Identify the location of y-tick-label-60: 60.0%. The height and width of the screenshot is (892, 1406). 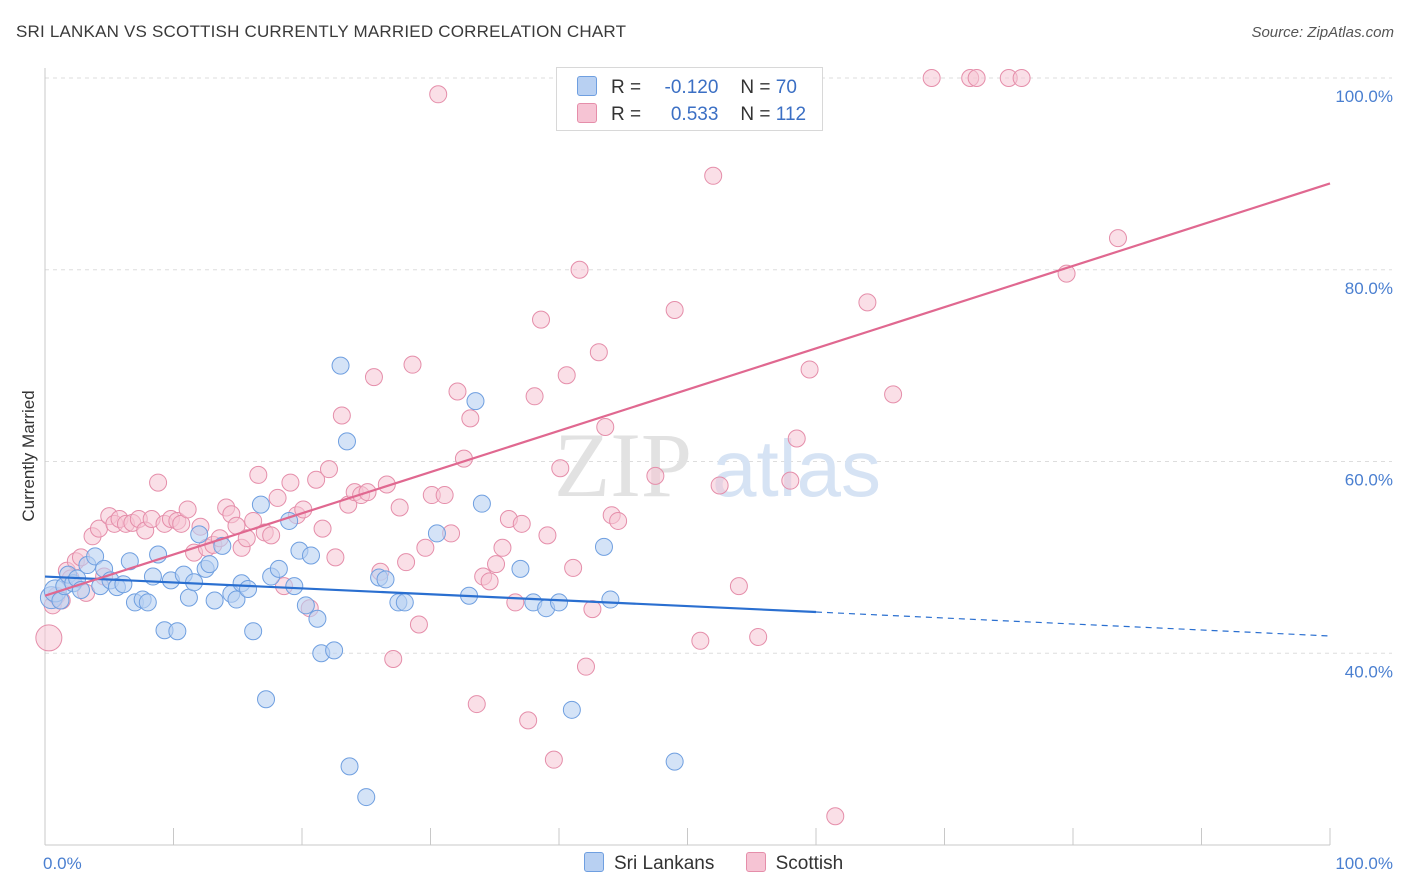
(1369, 480).